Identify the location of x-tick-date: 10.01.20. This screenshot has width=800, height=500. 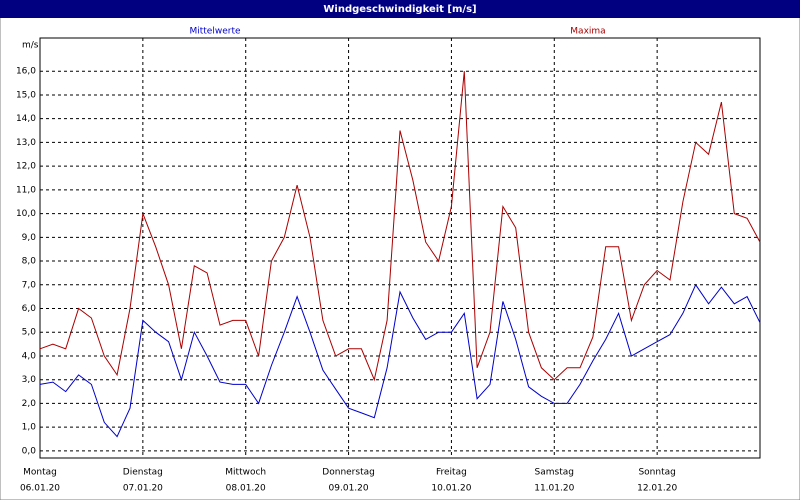
(451, 489).